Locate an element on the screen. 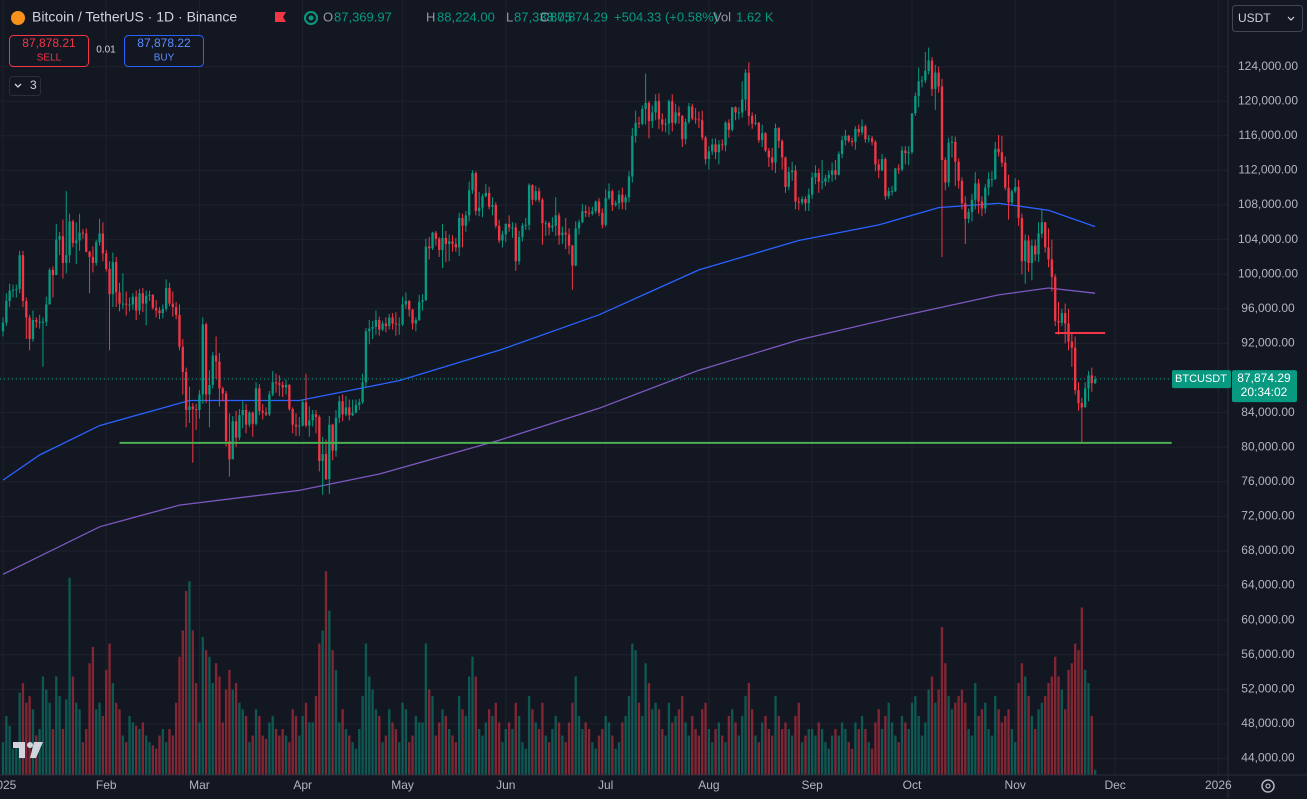  x-tick-label: Apr is located at coordinates (302, 785).